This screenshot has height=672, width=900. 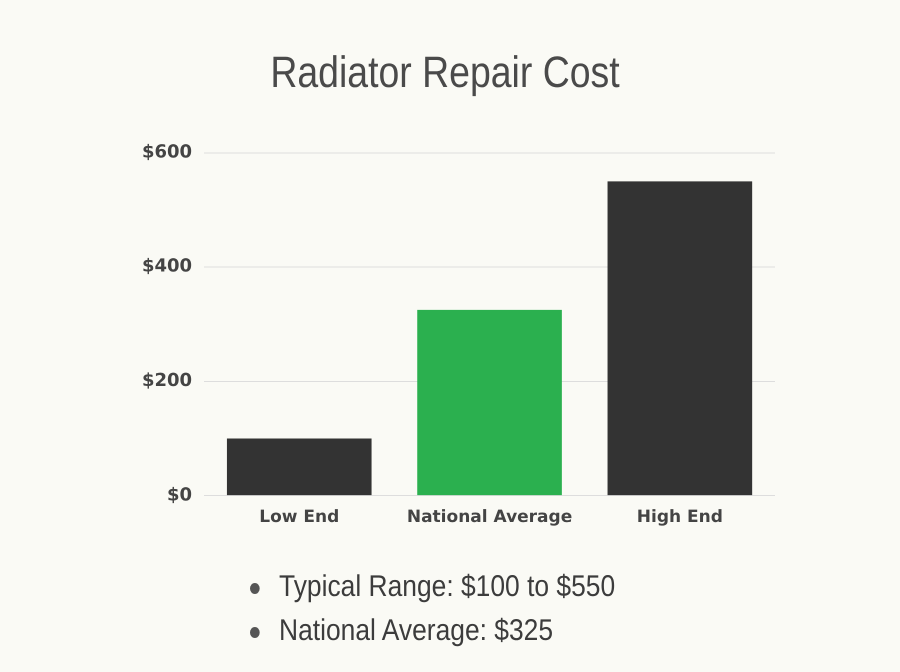 I want to click on y-tick-label: $600, so click(x=167, y=151).